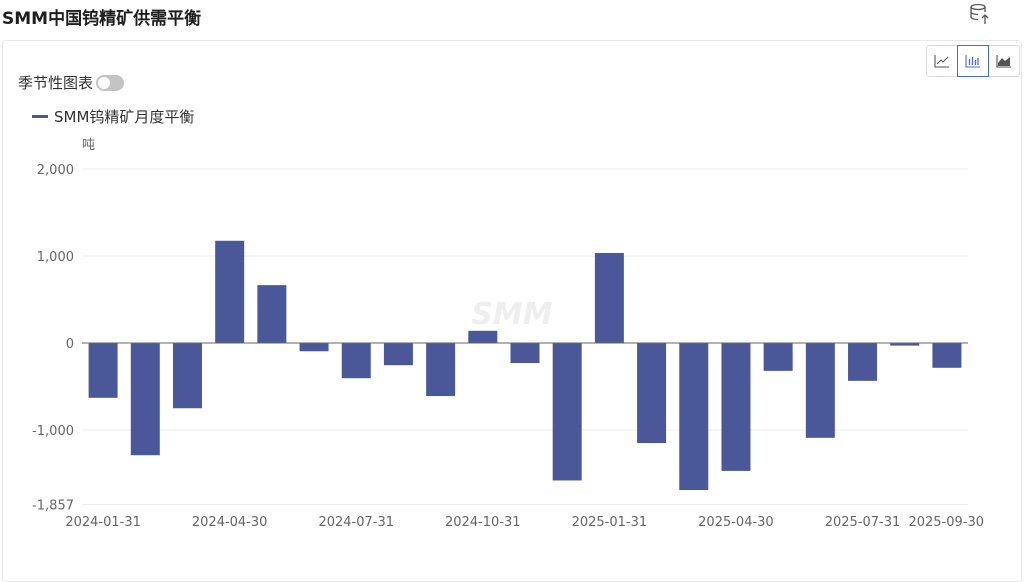 Image resolution: width=1024 pixels, height=582 pixels. I want to click on x-tick-label: 2024-01-31, so click(103, 522).